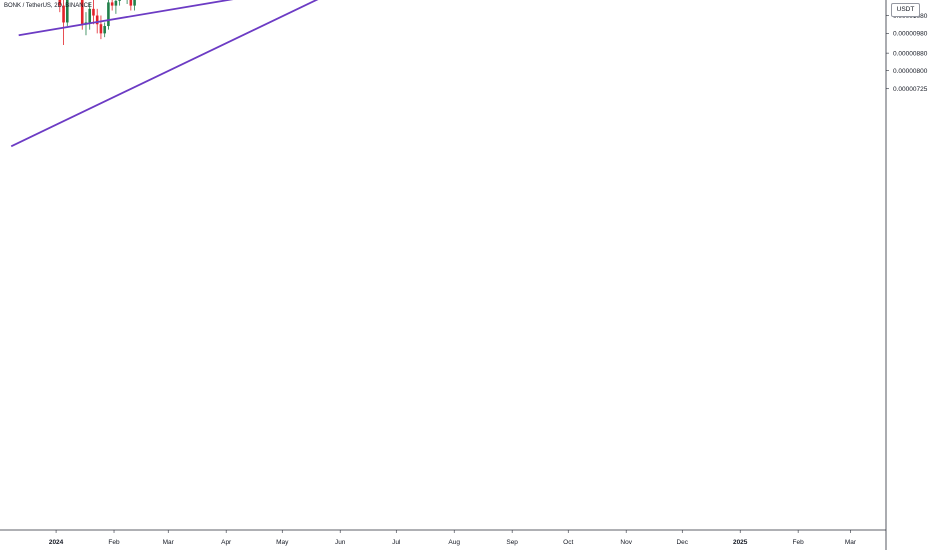 This screenshot has height=550, width=932. What do you see at coordinates (56, 542) in the screenshot?
I see `time-tick-label: 2024` at bounding box center [56, 542].